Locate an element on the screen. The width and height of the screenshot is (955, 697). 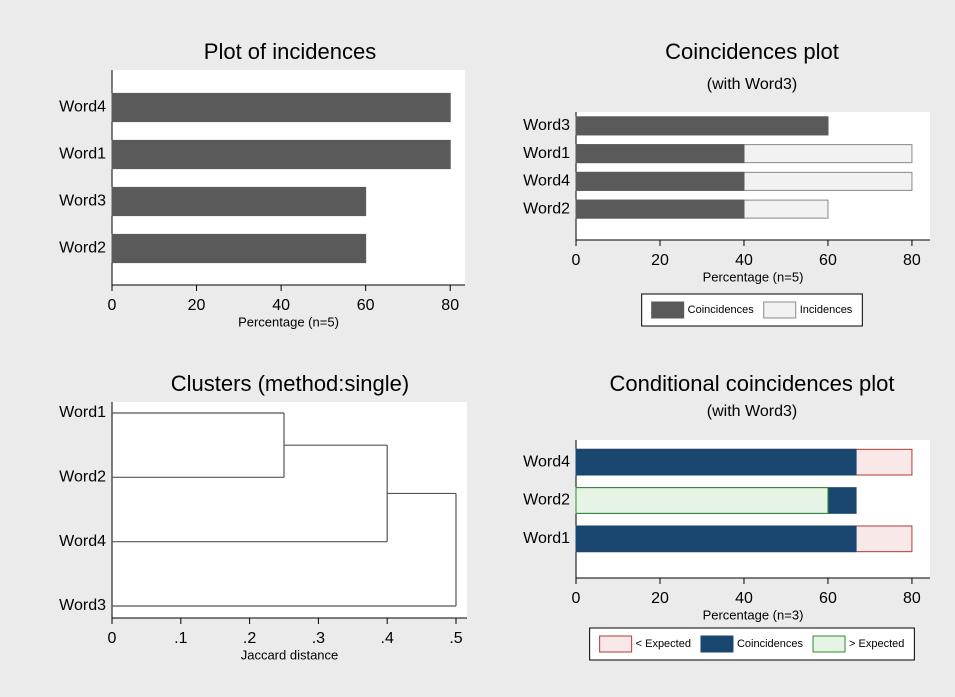
chart-title: Coincidences plot is located at coordinates (752, 51).